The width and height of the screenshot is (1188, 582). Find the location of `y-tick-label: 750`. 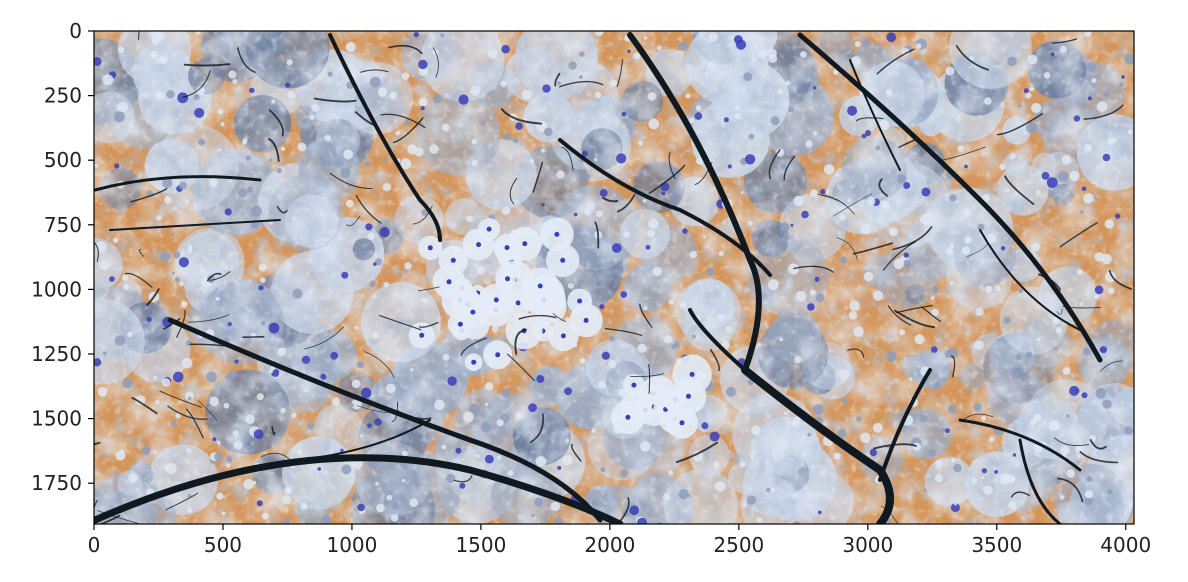

y-tick-label: 750 is located at coordinates (63, 225).